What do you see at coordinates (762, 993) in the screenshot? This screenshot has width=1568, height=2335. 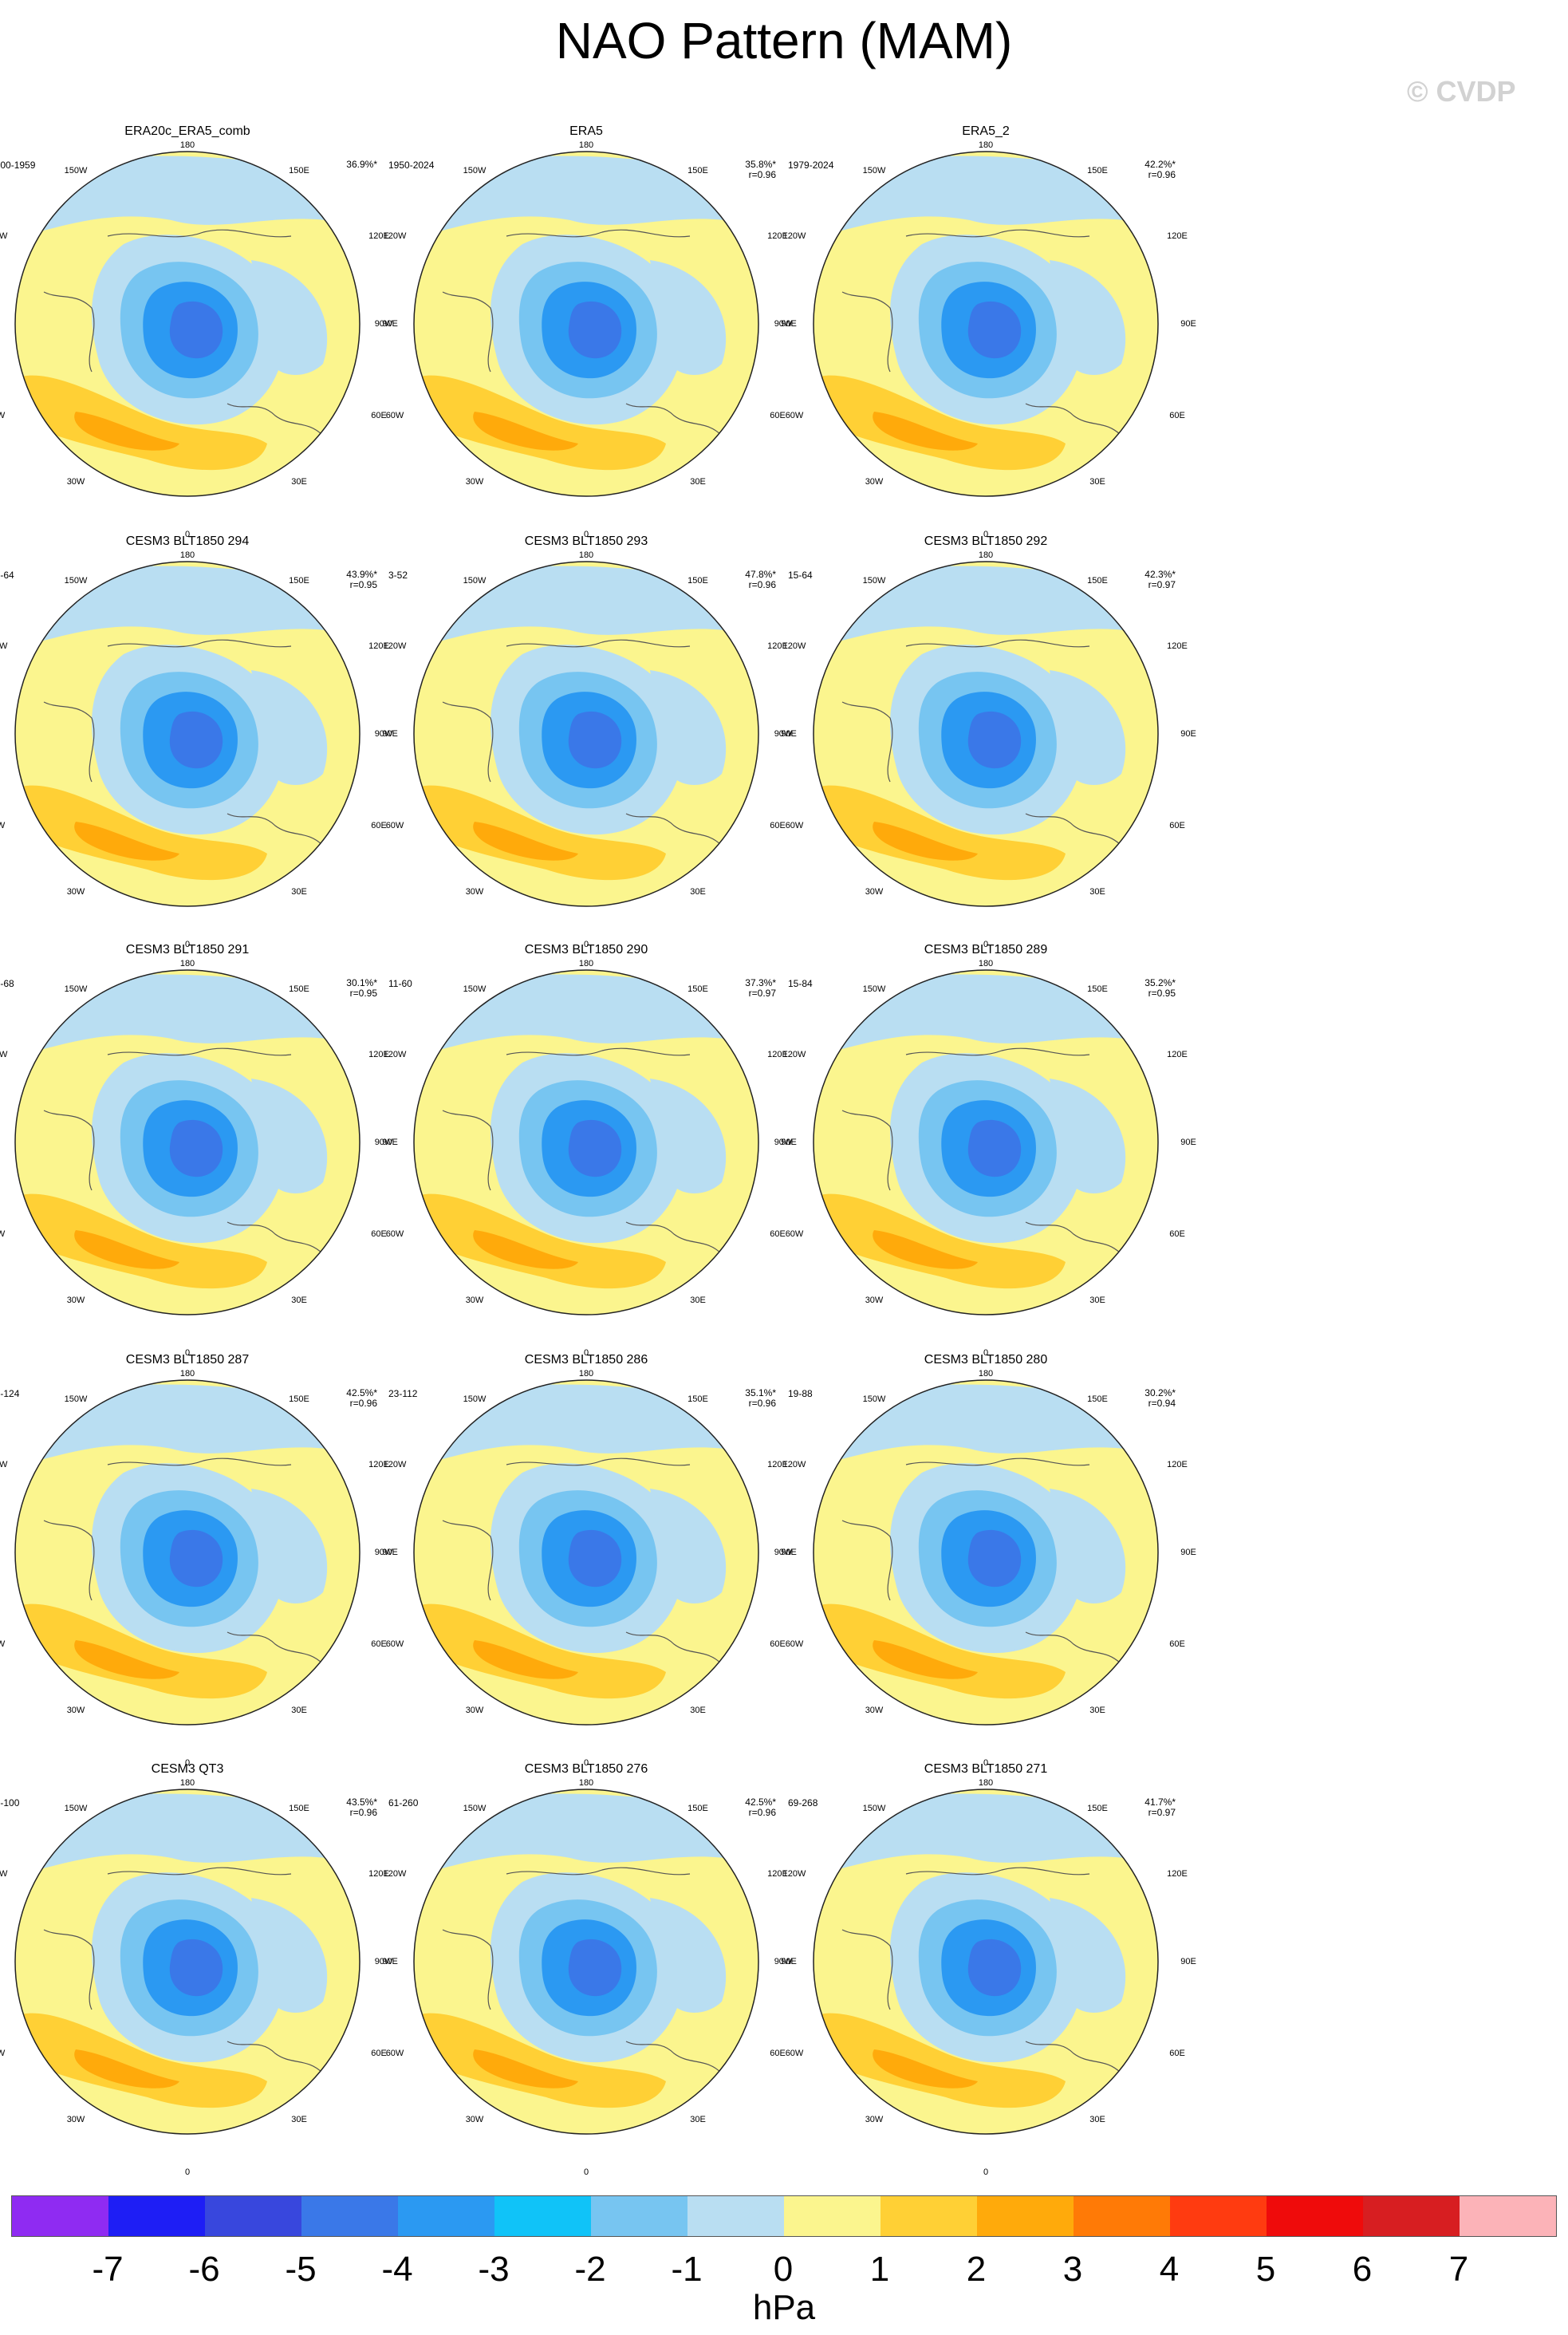 I see `pattern-correlation: r=0.97` at bounding box center [762, 993].